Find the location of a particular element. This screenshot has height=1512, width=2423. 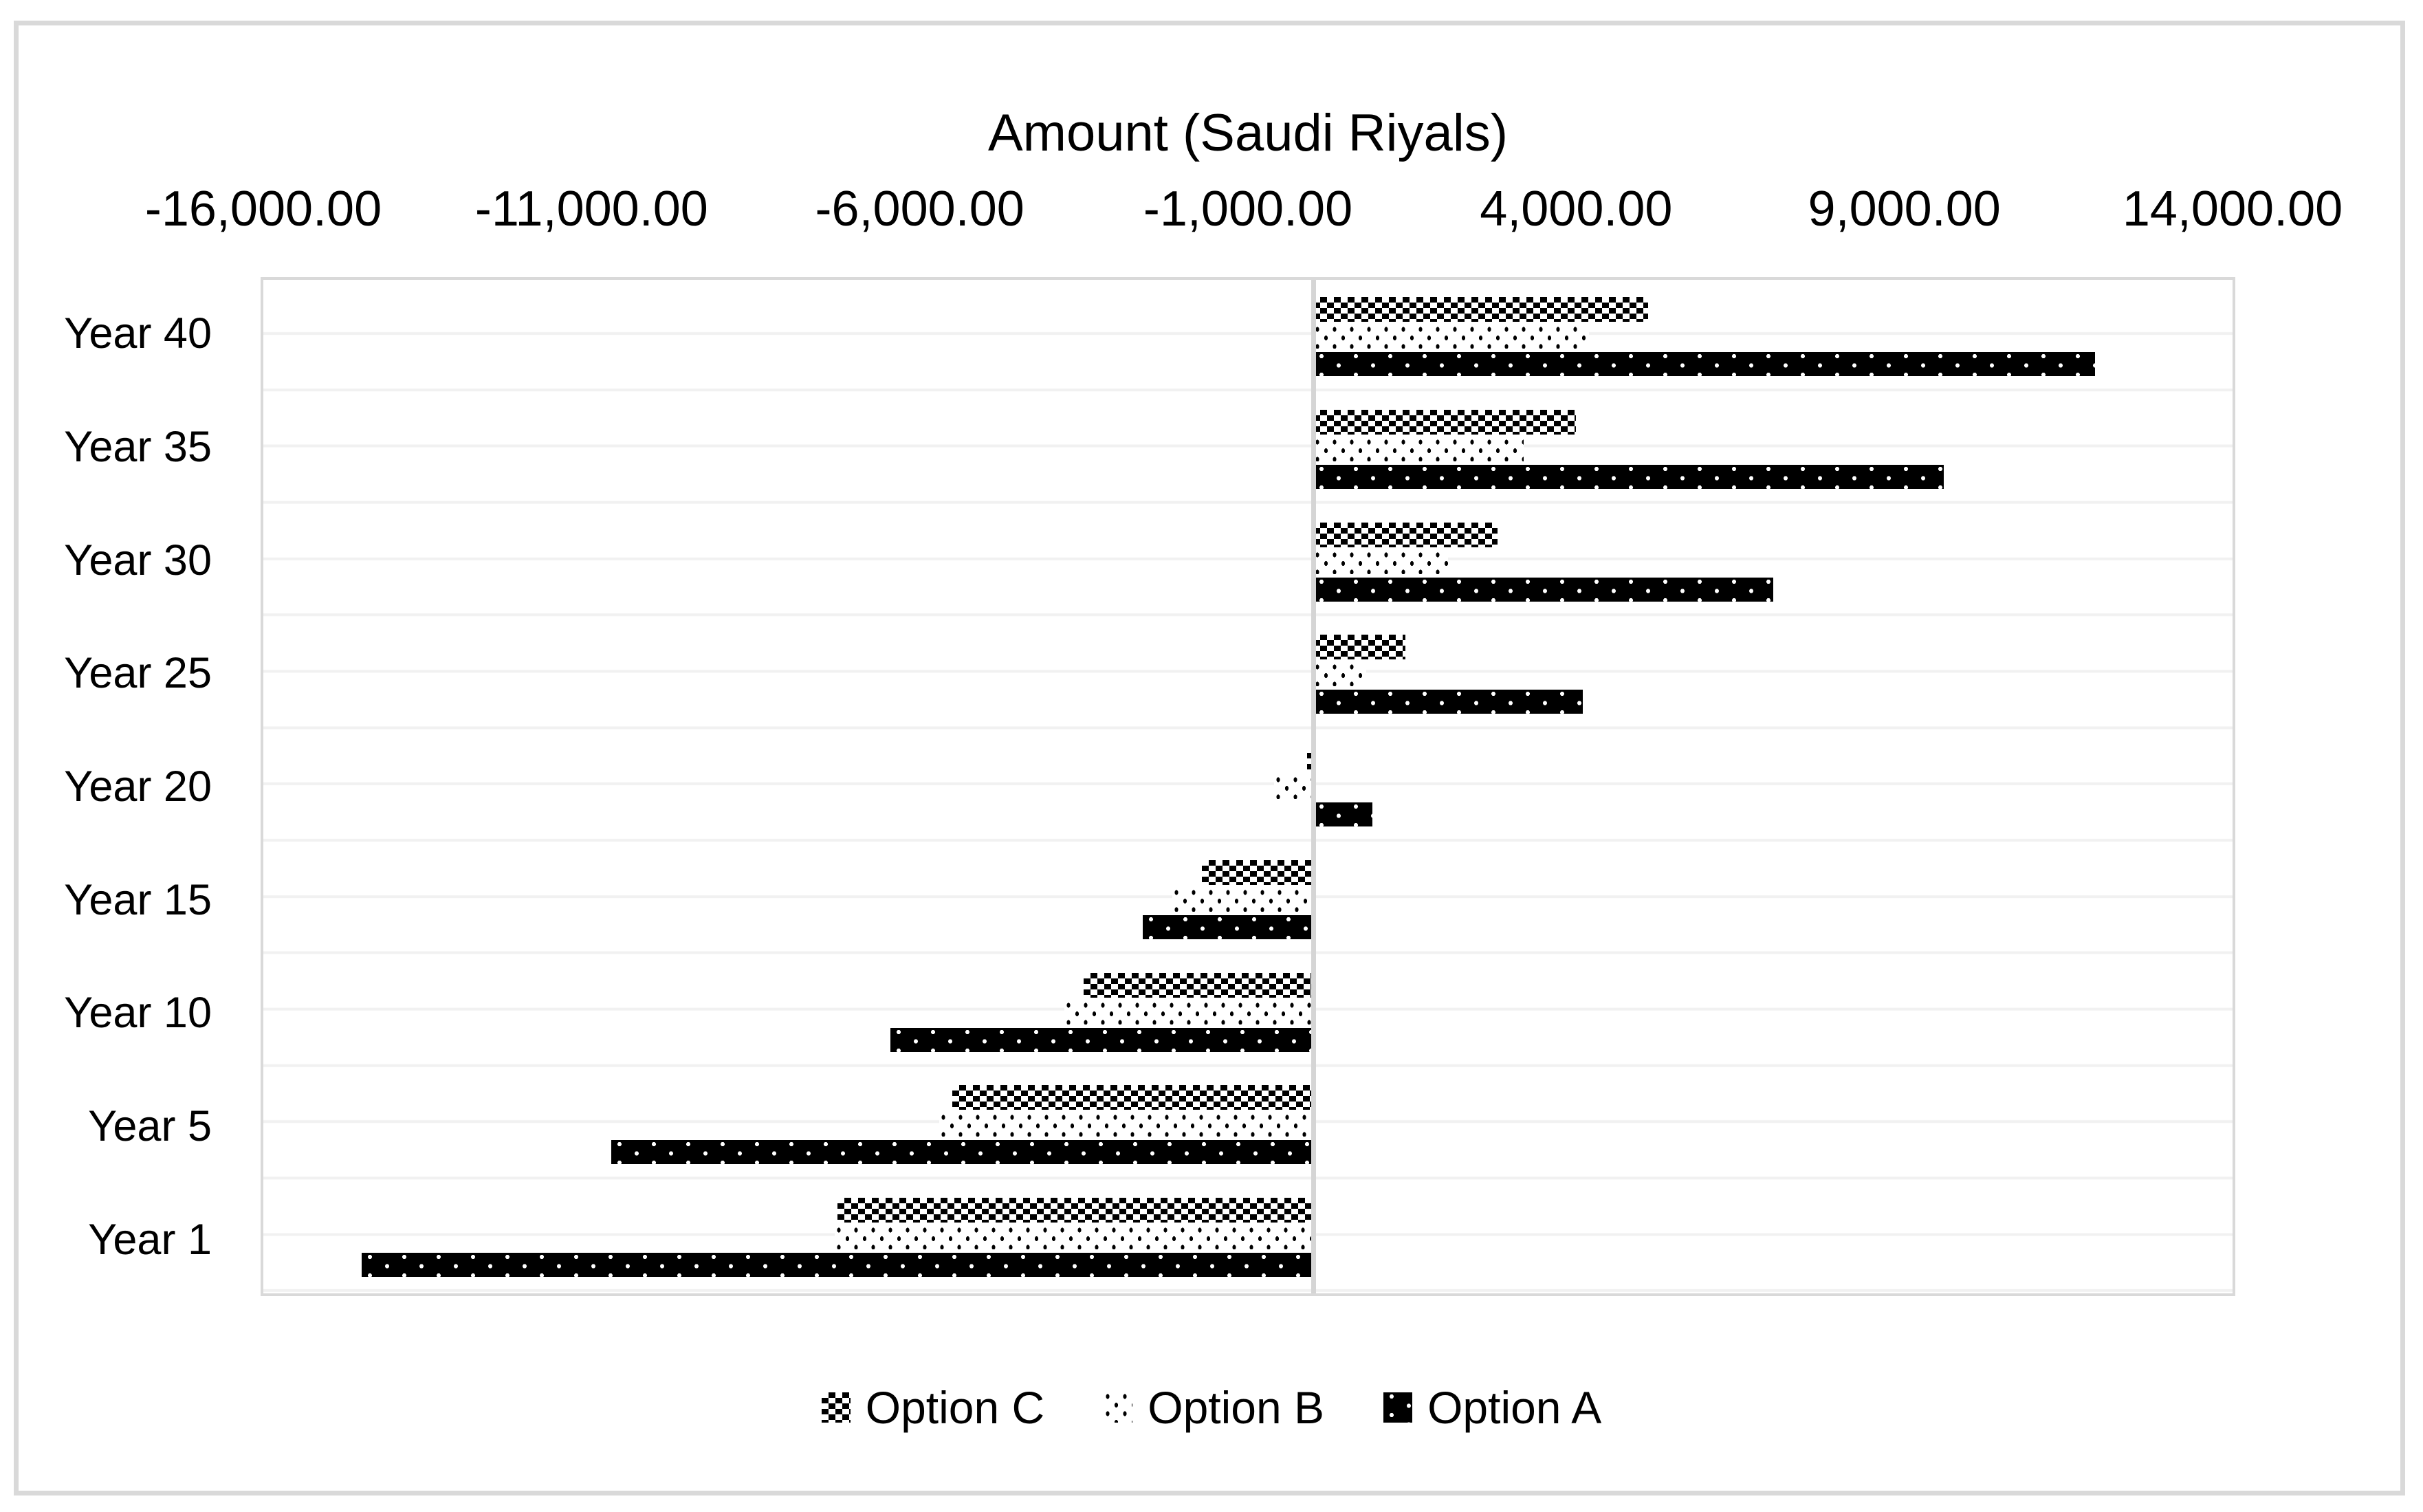

x-axis-tick-label: -16,000.00 is located at coordinates (263, 209).